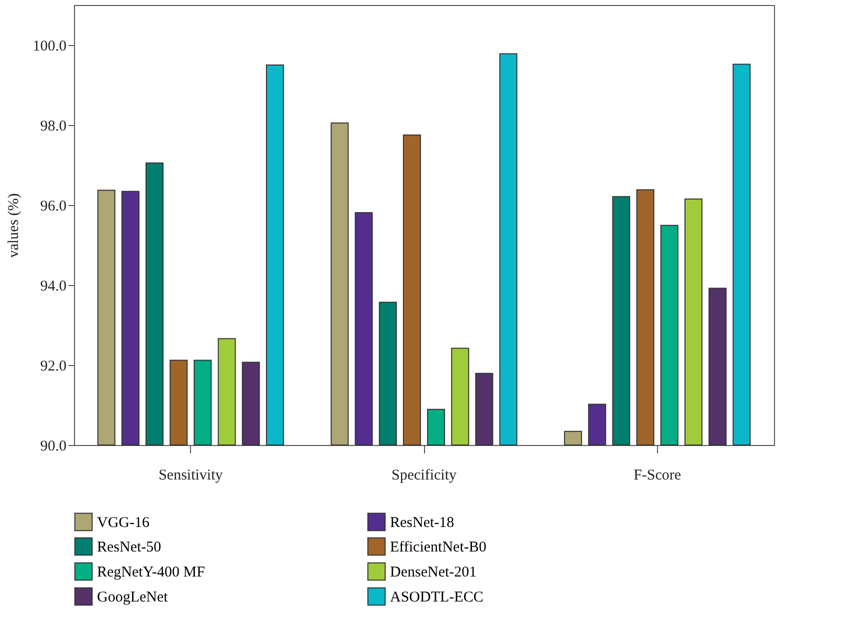 Image resolution: width=854 pixels, height=626 pixels. Describe the element at coordinates (123, 522) in the screenshot. I see `legend-label: VGG-16` at that location.